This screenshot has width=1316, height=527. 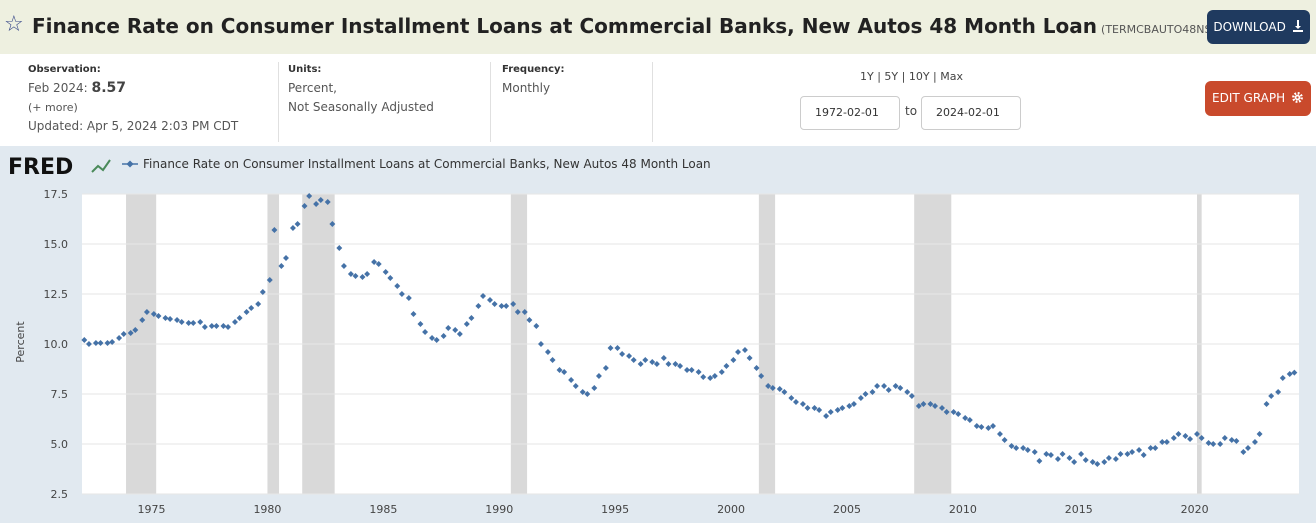 I want to click on legend-marker, so click(x=130, y=164).